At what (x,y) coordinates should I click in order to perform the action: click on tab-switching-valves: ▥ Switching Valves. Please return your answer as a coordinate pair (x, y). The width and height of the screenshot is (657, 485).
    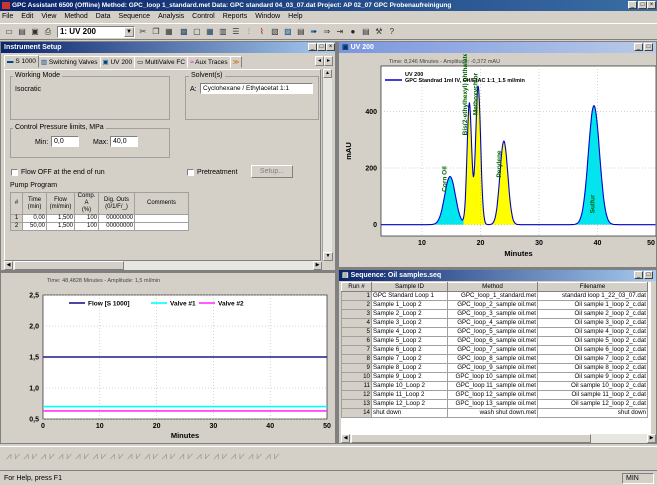
    Looking at the image, I should click on (69, 62).